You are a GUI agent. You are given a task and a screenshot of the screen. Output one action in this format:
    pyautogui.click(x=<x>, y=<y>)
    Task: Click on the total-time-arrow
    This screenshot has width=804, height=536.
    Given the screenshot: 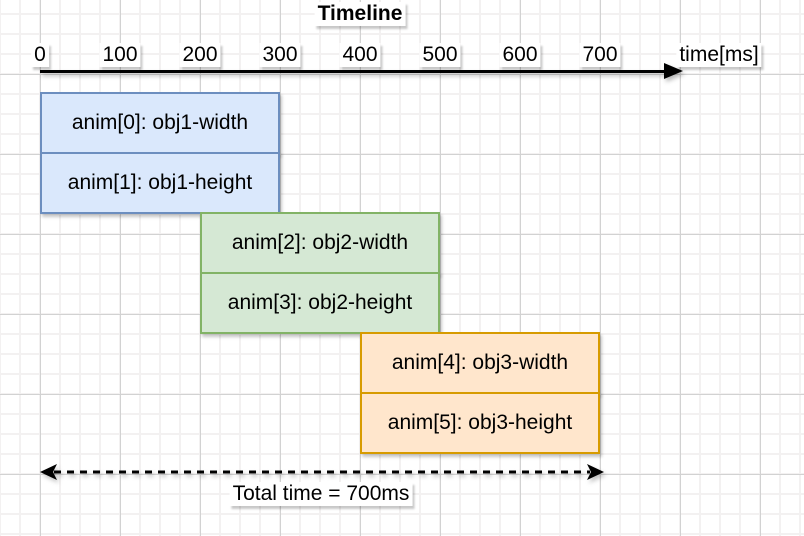 What is the action you would take?
    pyautogui.click(x=322, y=472)
    